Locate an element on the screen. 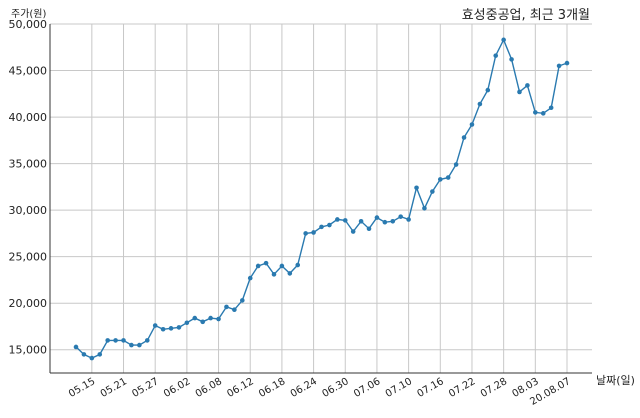 This screenshot has width=640, height=418. x-tick-label: 05.15 is located at coordinates (82, 388).